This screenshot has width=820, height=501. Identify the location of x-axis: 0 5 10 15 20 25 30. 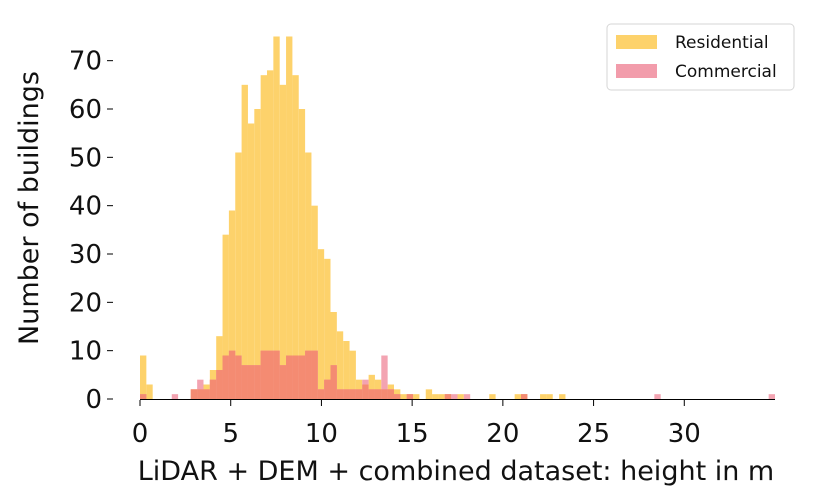
(453, 424).